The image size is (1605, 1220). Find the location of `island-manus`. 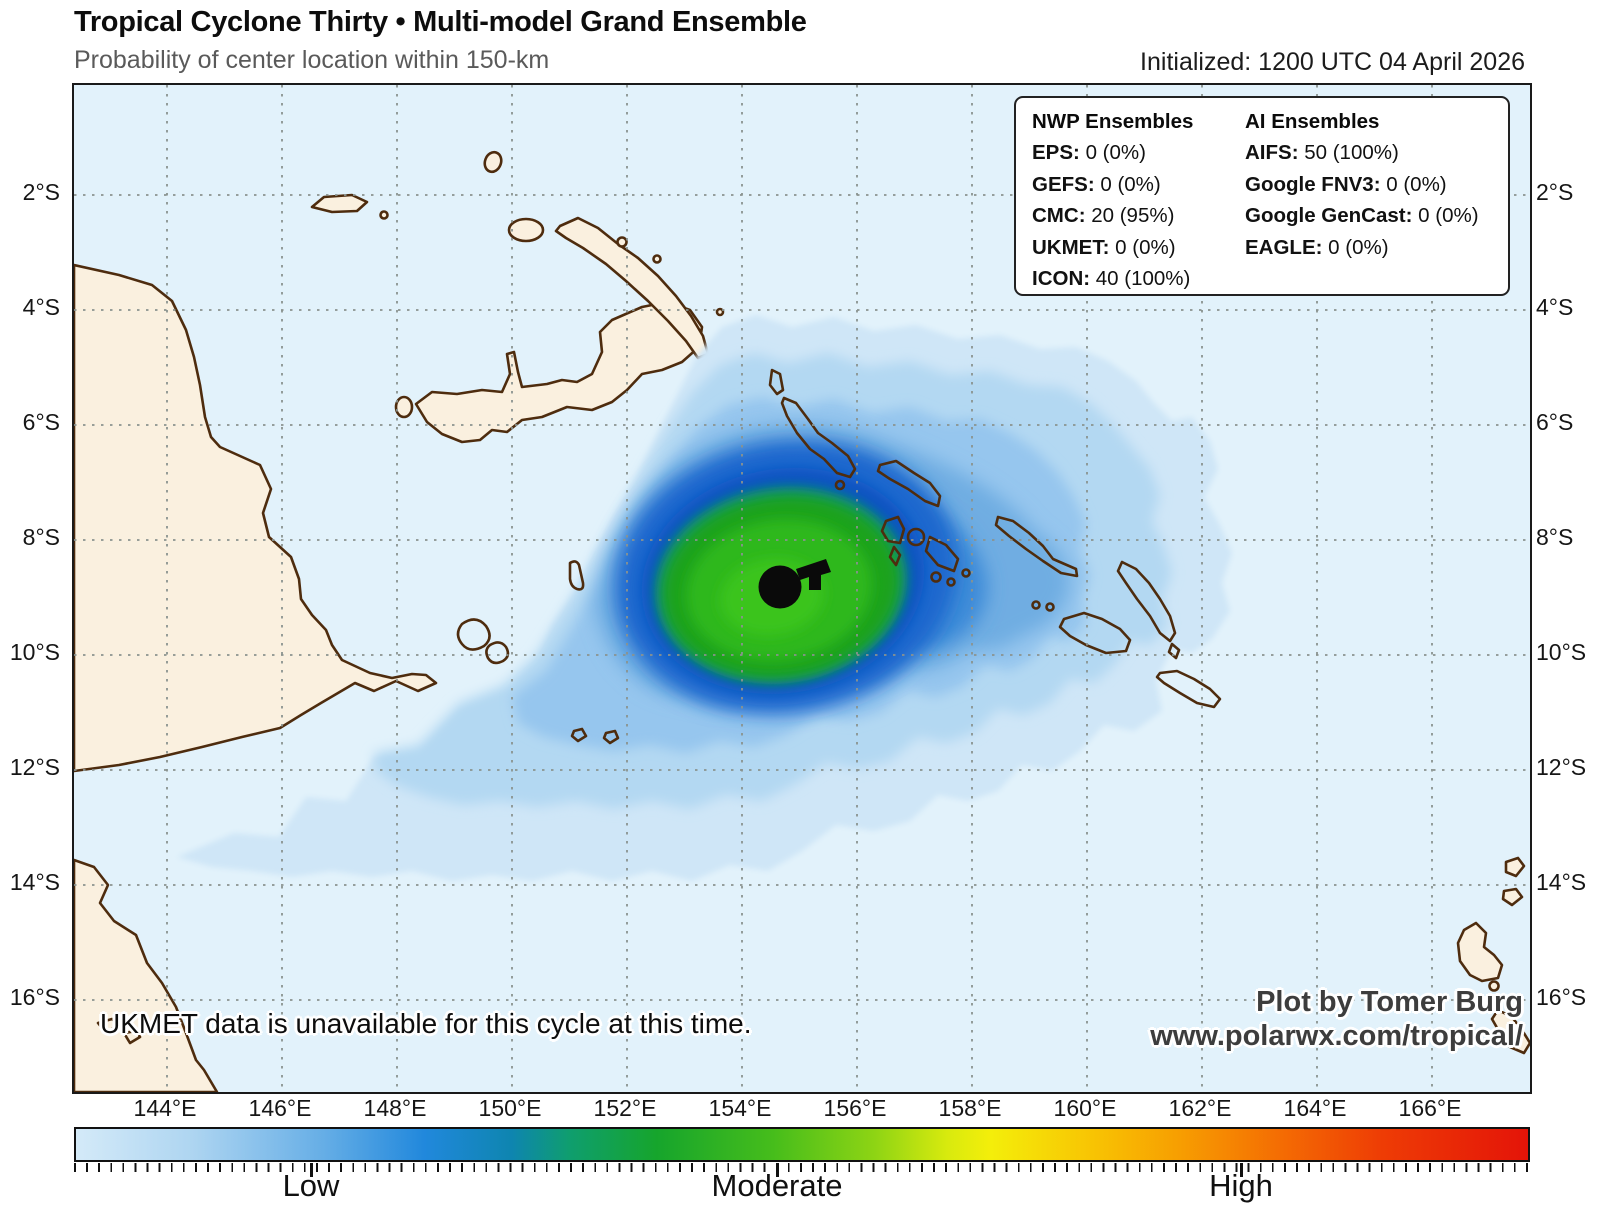

island-manus is located at coordinates (339, 203).